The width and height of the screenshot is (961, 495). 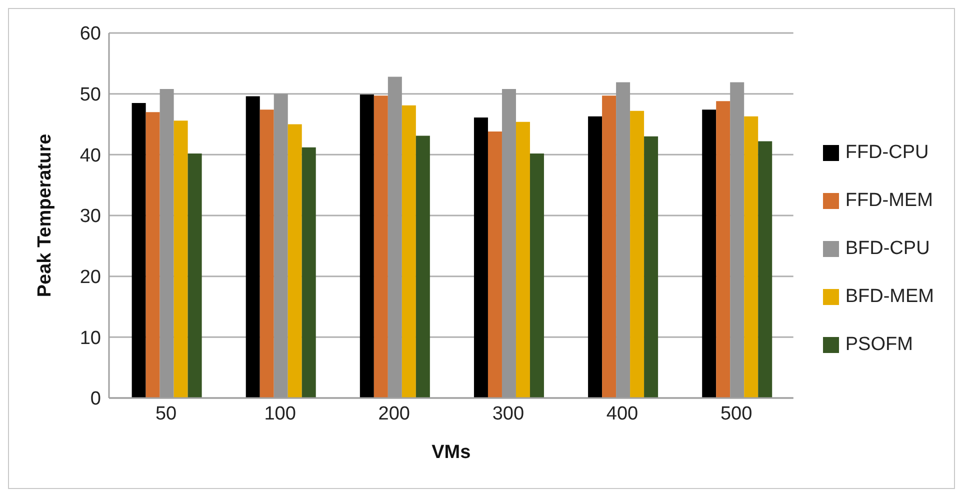 What do you see at coordinates (879, 345) in the screenshot?
I see `legend-label: PSOFM` at bounding box center [879, 345].